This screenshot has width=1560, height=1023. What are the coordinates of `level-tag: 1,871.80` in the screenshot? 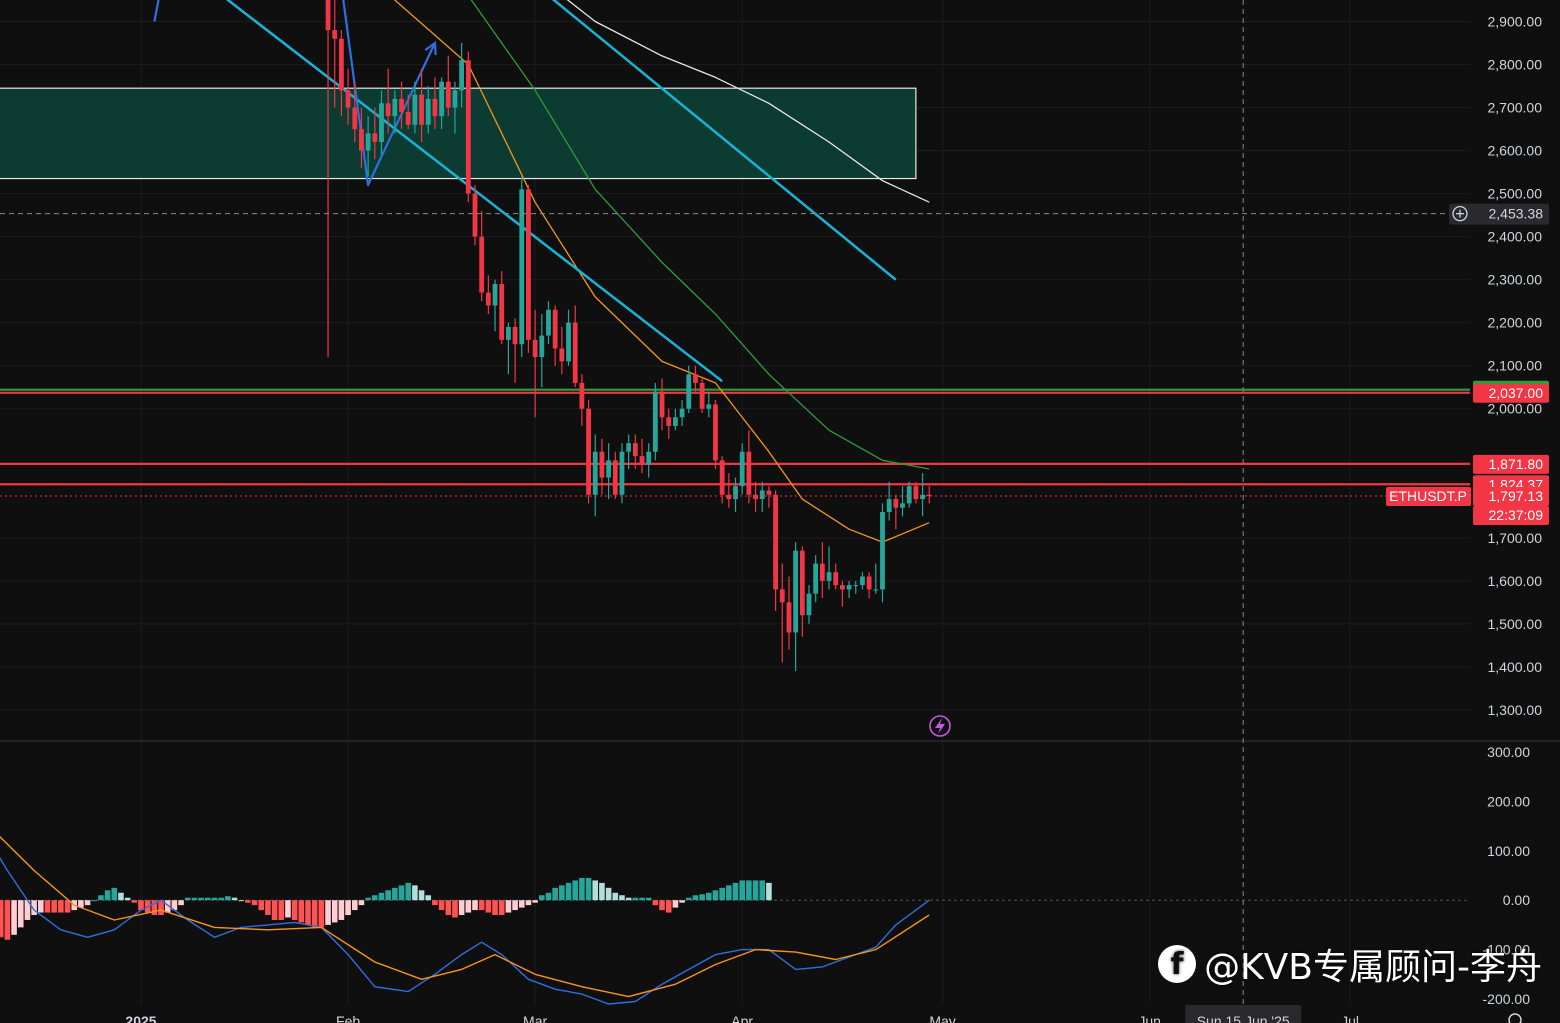 It's located at (1516, 464).